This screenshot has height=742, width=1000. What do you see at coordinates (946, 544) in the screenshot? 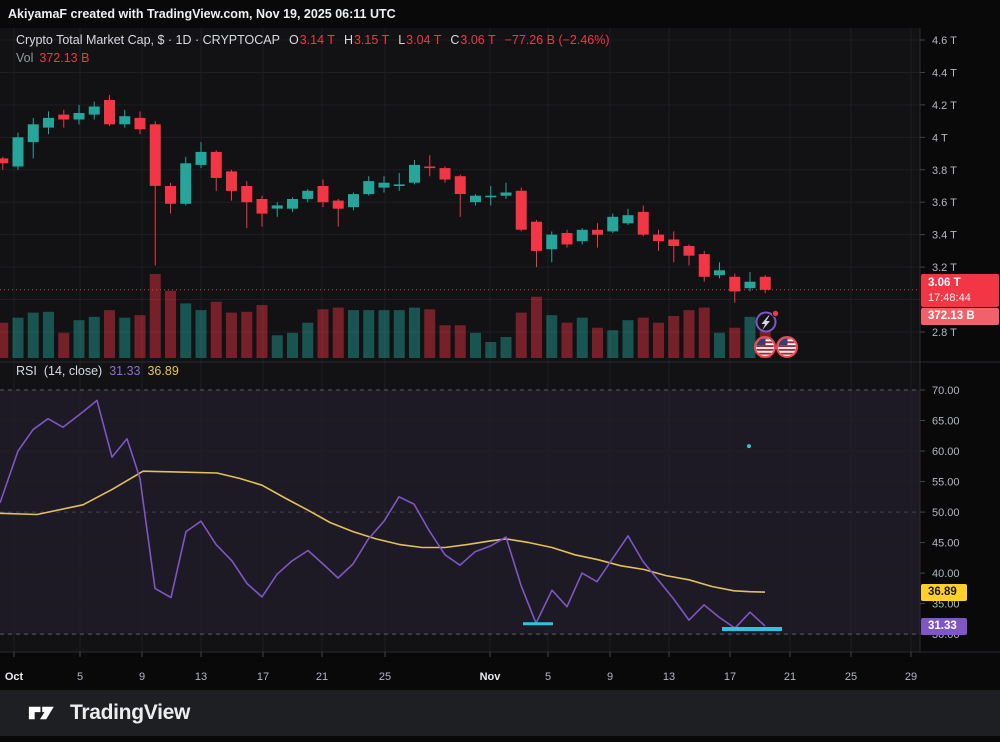
I see `rsi-axis-label: 45.00` at bounding box center [946, 544].